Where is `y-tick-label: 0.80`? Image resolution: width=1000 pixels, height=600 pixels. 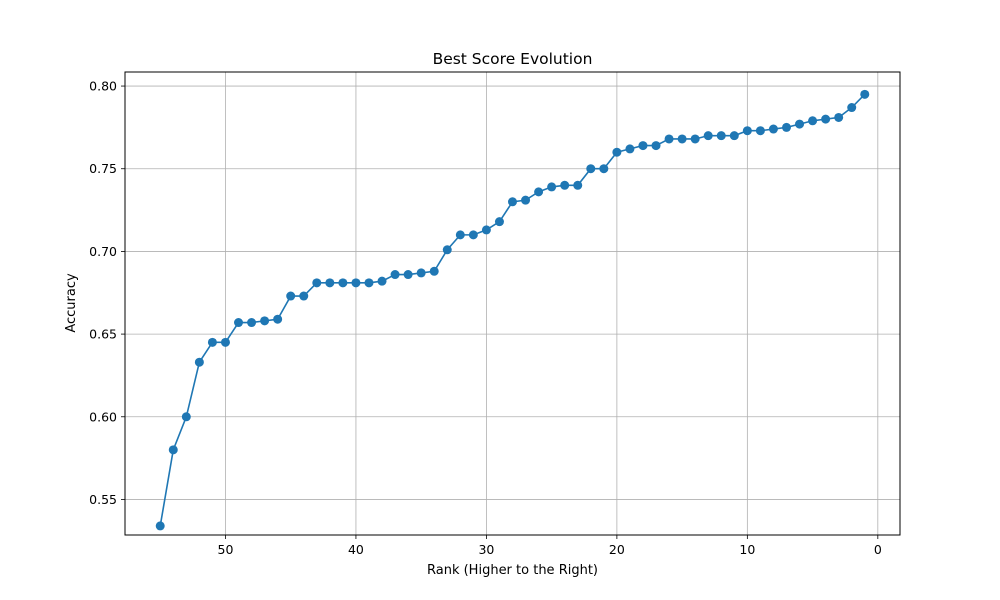
y-tick-label: 0.80 is located at coordinates (103, 86).